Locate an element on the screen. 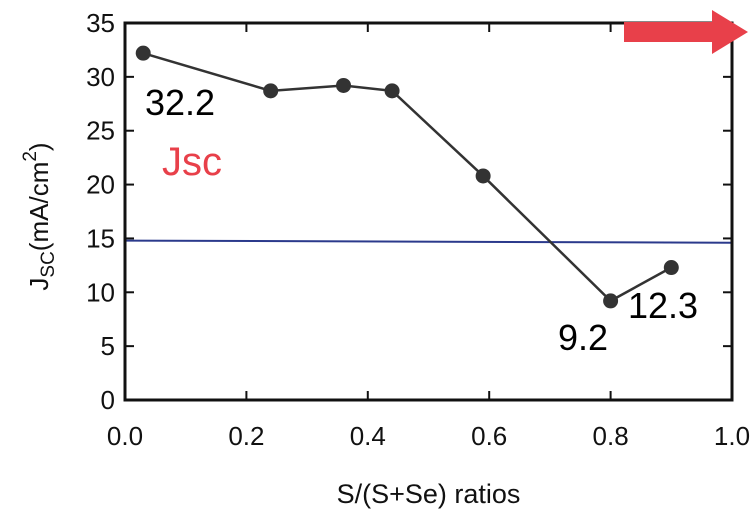 Image resolution: width=751 pixels, height=510 pixels. x-axis-title: S/(S+Se) ratios is located at coordinates (429, 494).